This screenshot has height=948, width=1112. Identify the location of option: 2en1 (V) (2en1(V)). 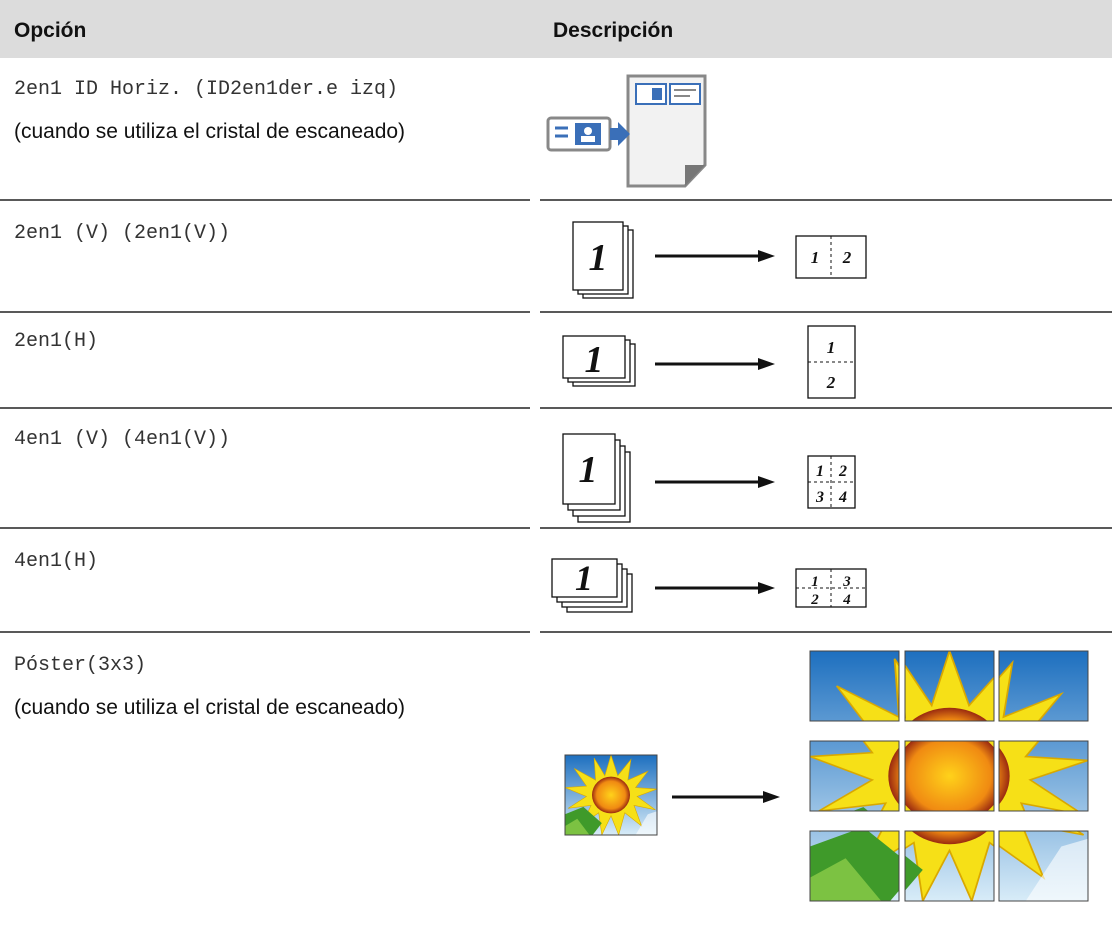
(122, 233).